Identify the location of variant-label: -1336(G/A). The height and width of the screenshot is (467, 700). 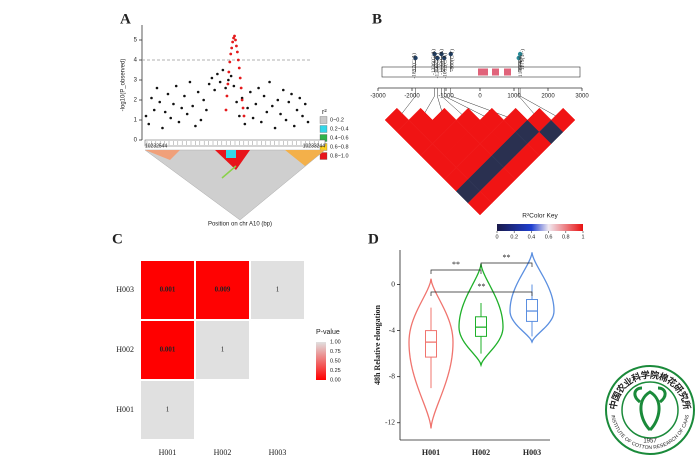
(433, 62).